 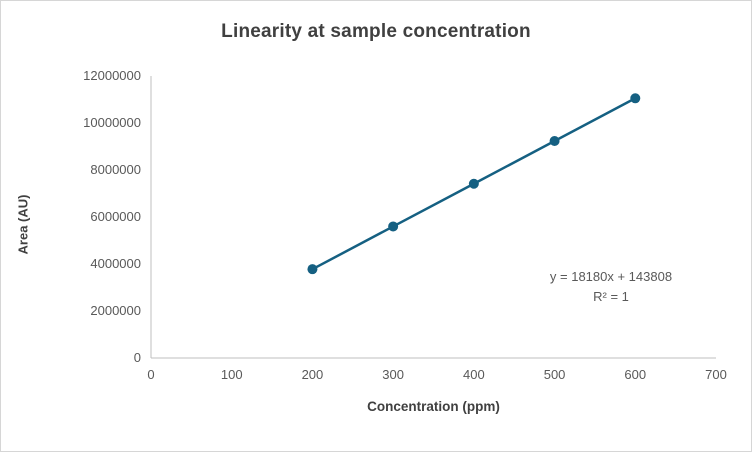 What do you see at coordinates (611, 297) in the screenshot?
I see `trendline-r-squared: R² = 1` at bounding box center [611, 297].